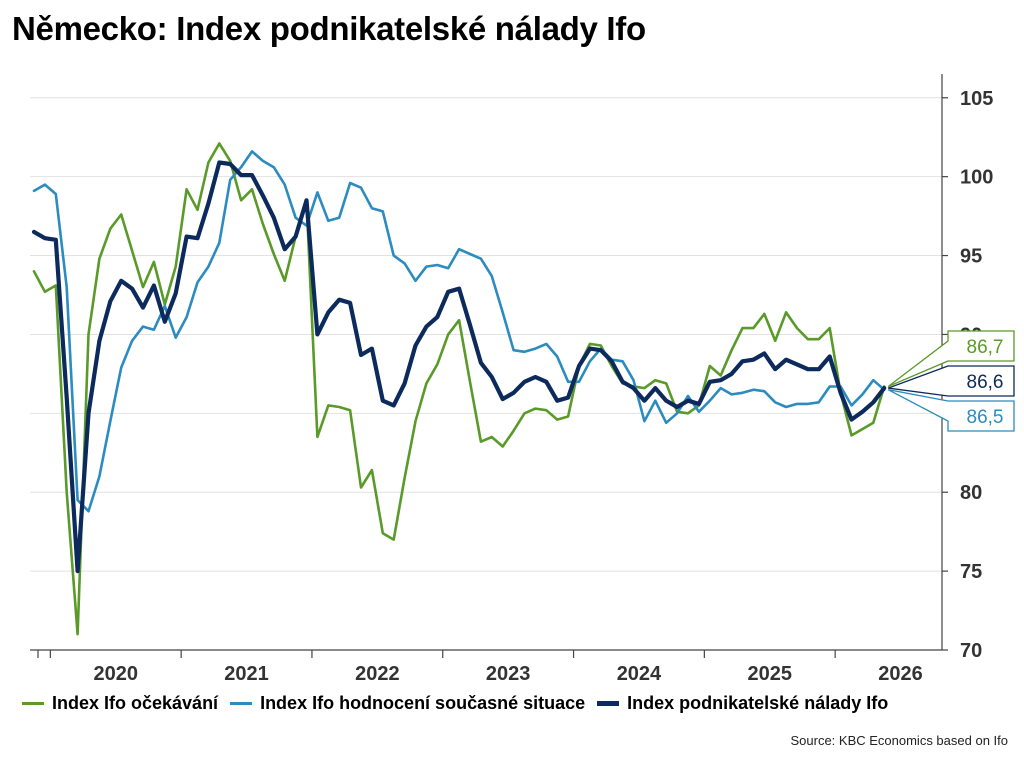 The image size is (1024, 767). Describe the element at coordinates (377, 674) in the screenshot. I see `x-tick-label: 2022` at that location.